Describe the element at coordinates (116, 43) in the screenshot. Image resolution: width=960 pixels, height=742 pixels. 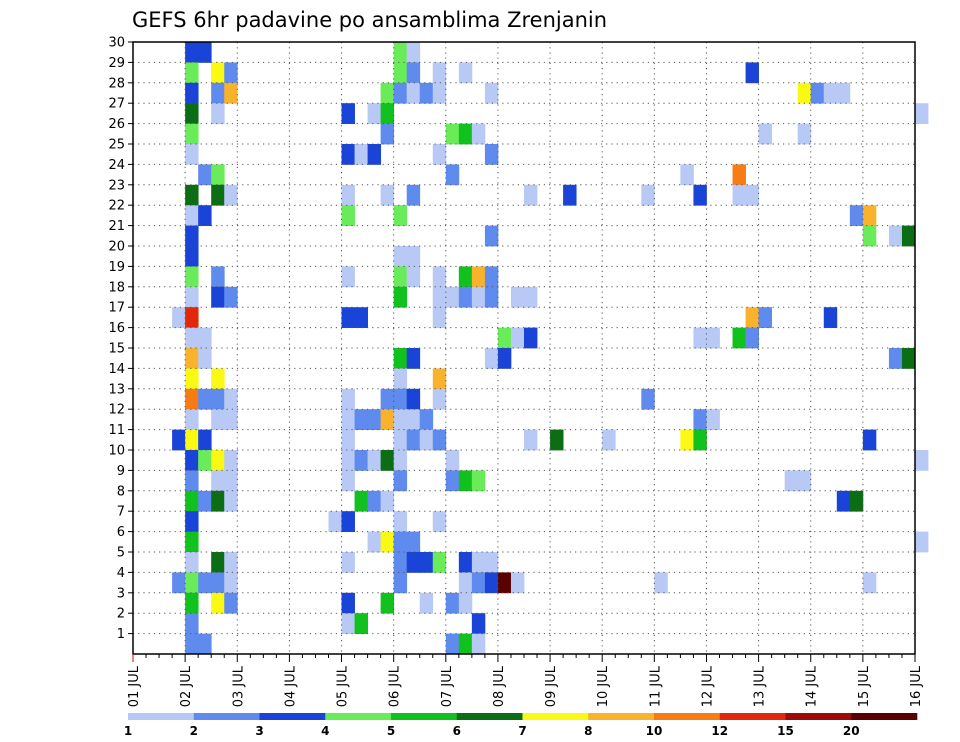
I see `y-tick-label-30: 30` at that location.